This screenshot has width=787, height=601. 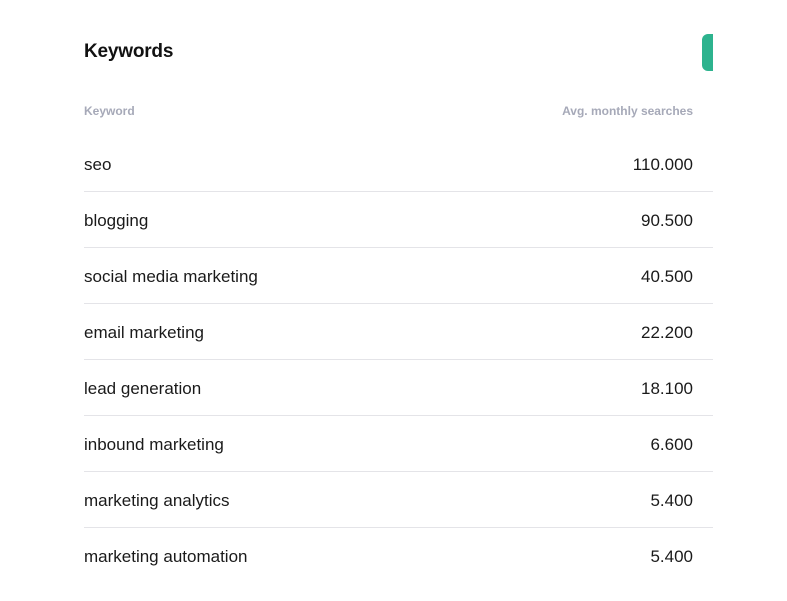 I want to click on searches-cell: 90.500, so click(x=667, y=220).